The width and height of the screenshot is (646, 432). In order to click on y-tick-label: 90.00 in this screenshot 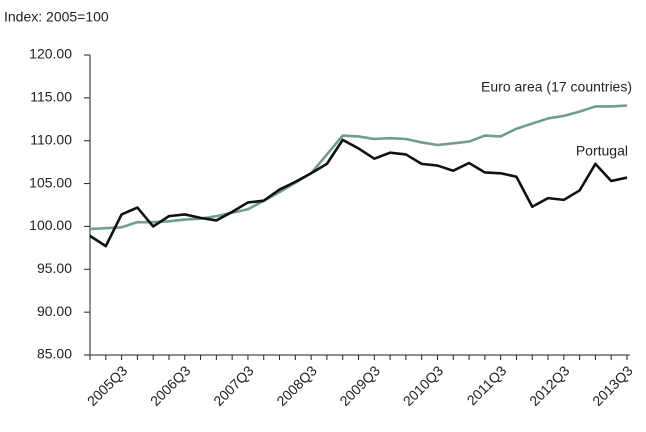, I will do `click(54, 311)`.